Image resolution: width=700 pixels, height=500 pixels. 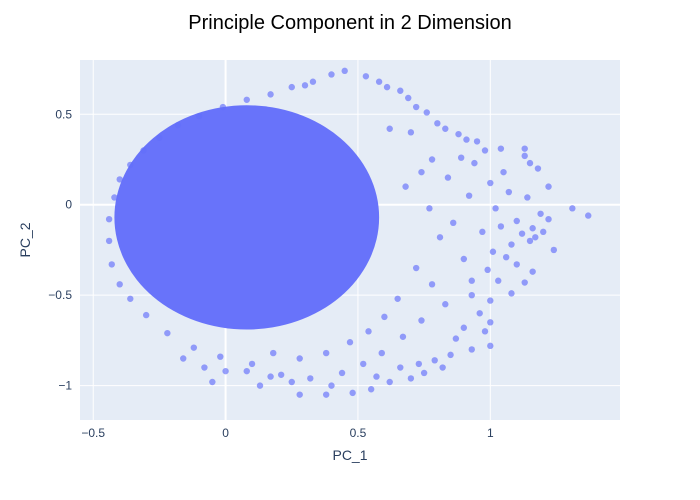 What do you see at coordinates (65, 386) in the screenshot?
I see `y-tick-label: −1` at bounding box center [65, 386].